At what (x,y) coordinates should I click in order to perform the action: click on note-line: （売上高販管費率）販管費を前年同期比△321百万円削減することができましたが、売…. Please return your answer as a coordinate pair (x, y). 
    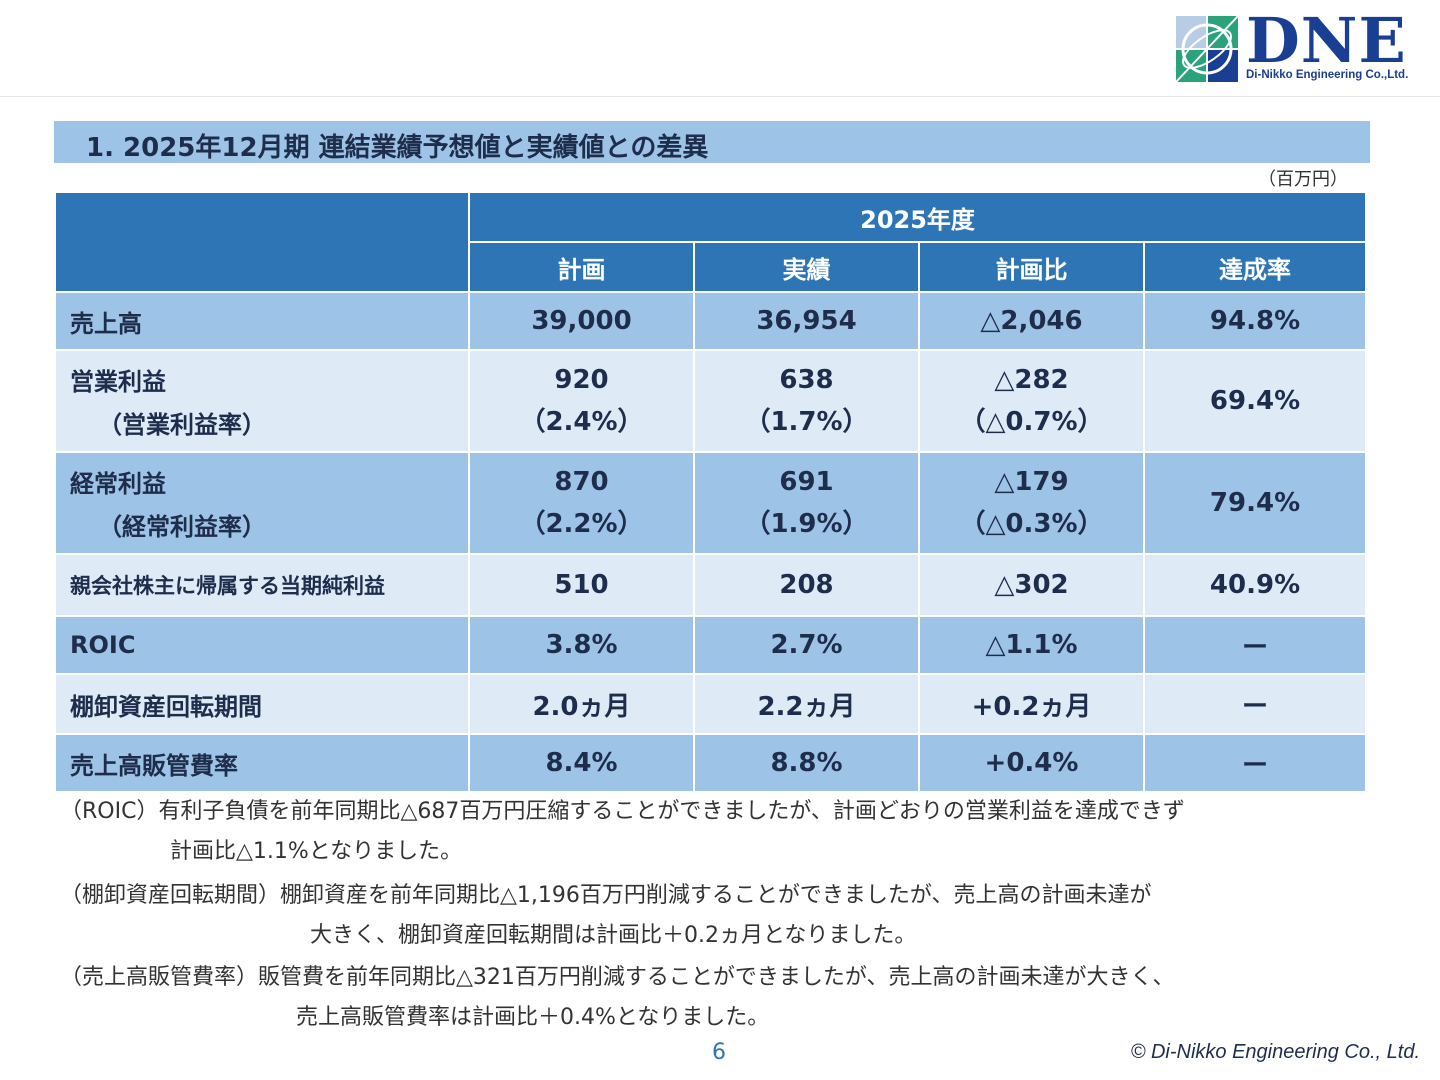
    Looking at the image, I should click on (617, 977).